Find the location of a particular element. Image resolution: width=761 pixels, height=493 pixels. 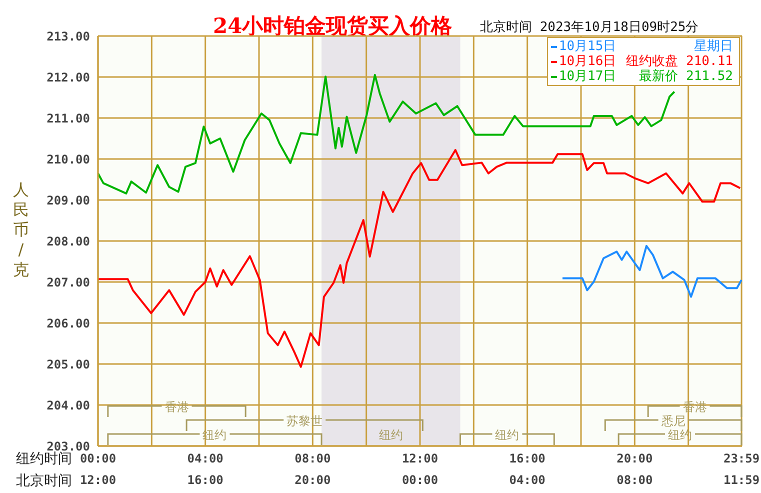

legend-label: 10月17日 is located at coordinates (587, 76).